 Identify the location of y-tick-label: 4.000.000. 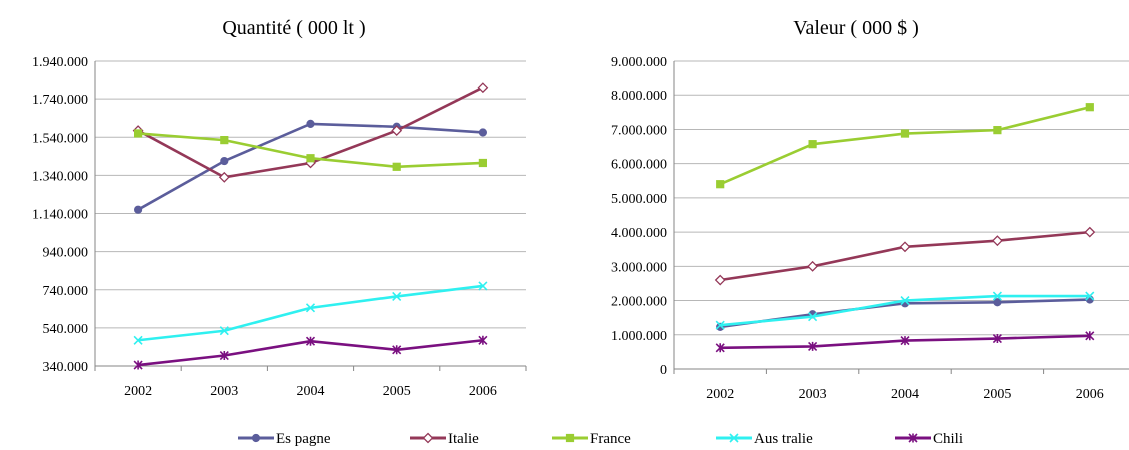
(639, 233).